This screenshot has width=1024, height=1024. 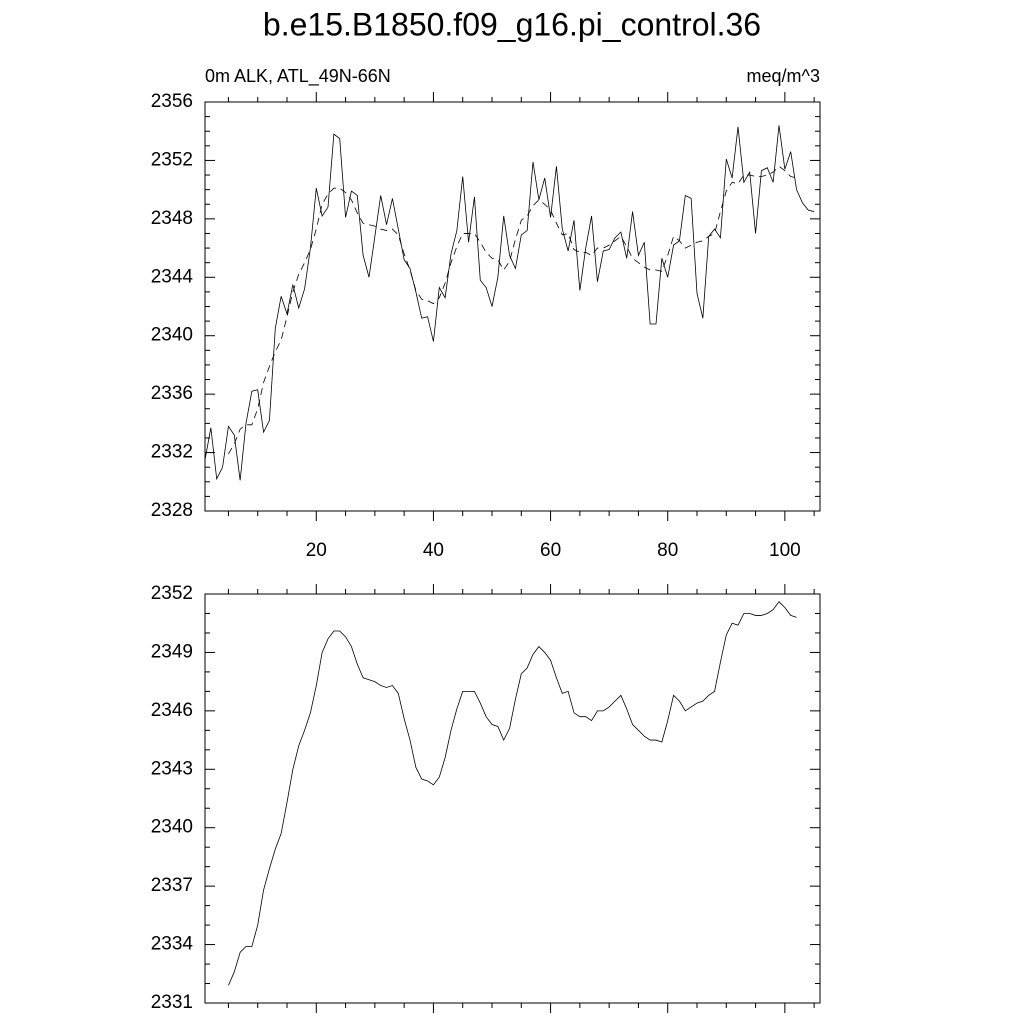 What do you see at coordinates (172, 885) in the screenshot?
I see `y-tick-label: 2337` at bounding box center [172, 885].